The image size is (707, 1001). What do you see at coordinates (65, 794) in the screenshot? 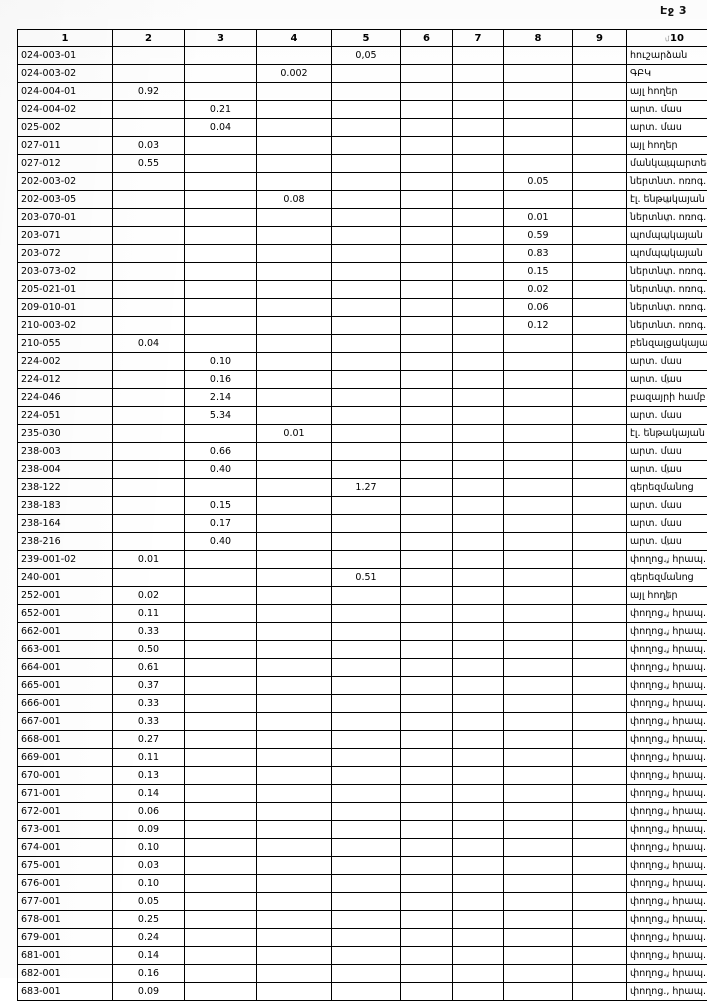
I see `cell-parcel-code: 671-001` at bounding box center [65, 794].